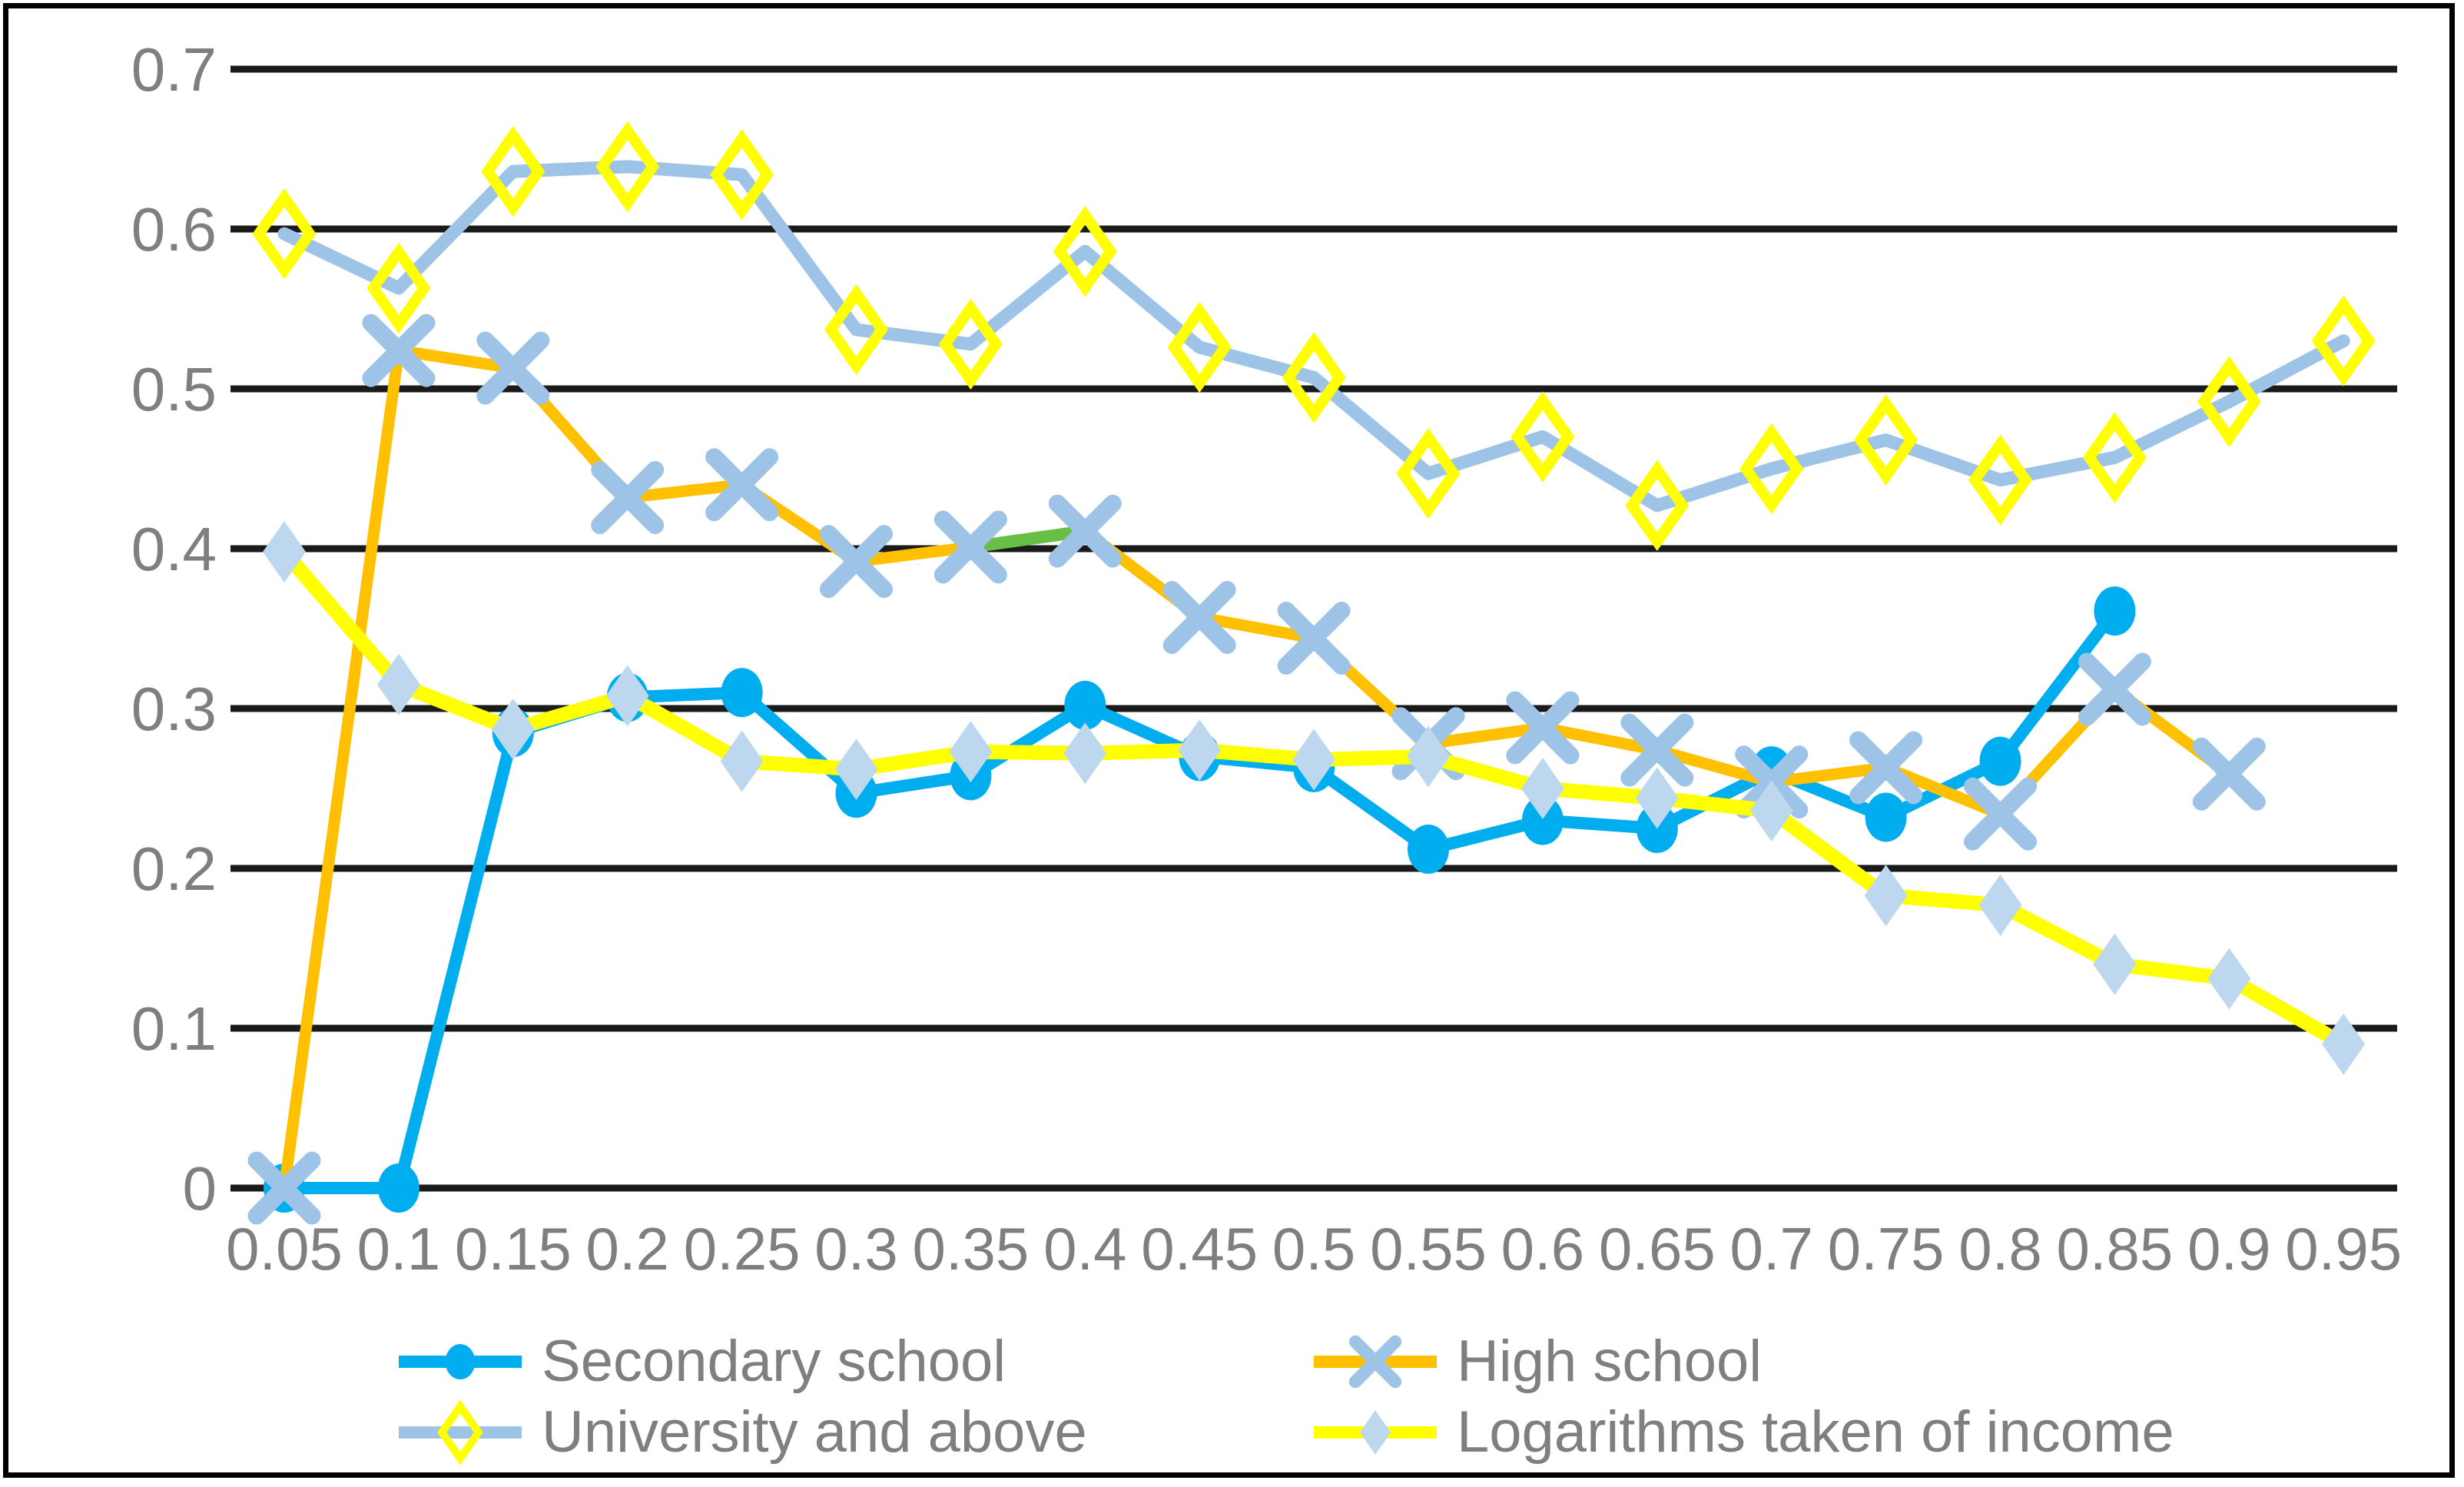 The height and width of the screenshot is (1487, 2464). I want to click on marker-high-school-0.8, so click(2001, 814).